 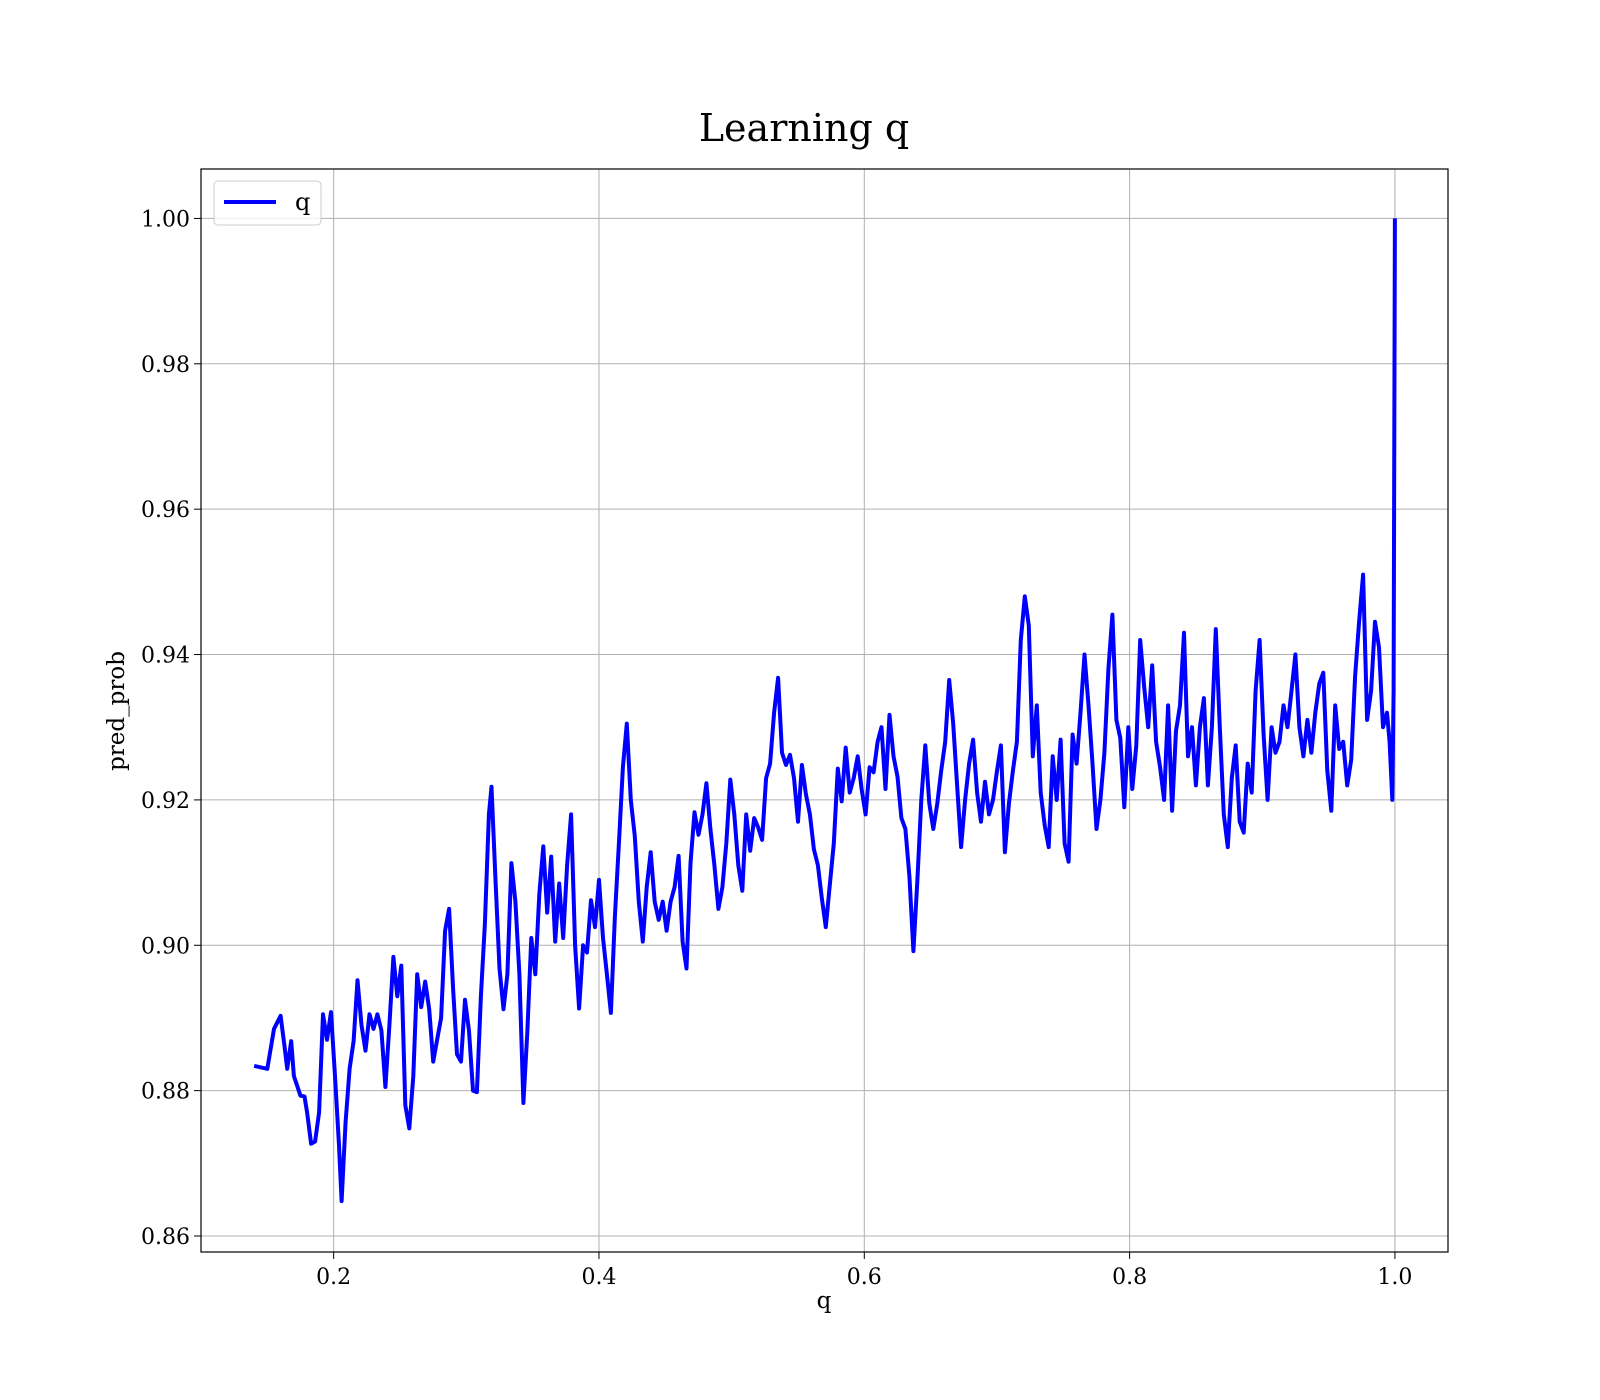 I want to click on y-tick-label: 0.94, so click(x=165, y=656).